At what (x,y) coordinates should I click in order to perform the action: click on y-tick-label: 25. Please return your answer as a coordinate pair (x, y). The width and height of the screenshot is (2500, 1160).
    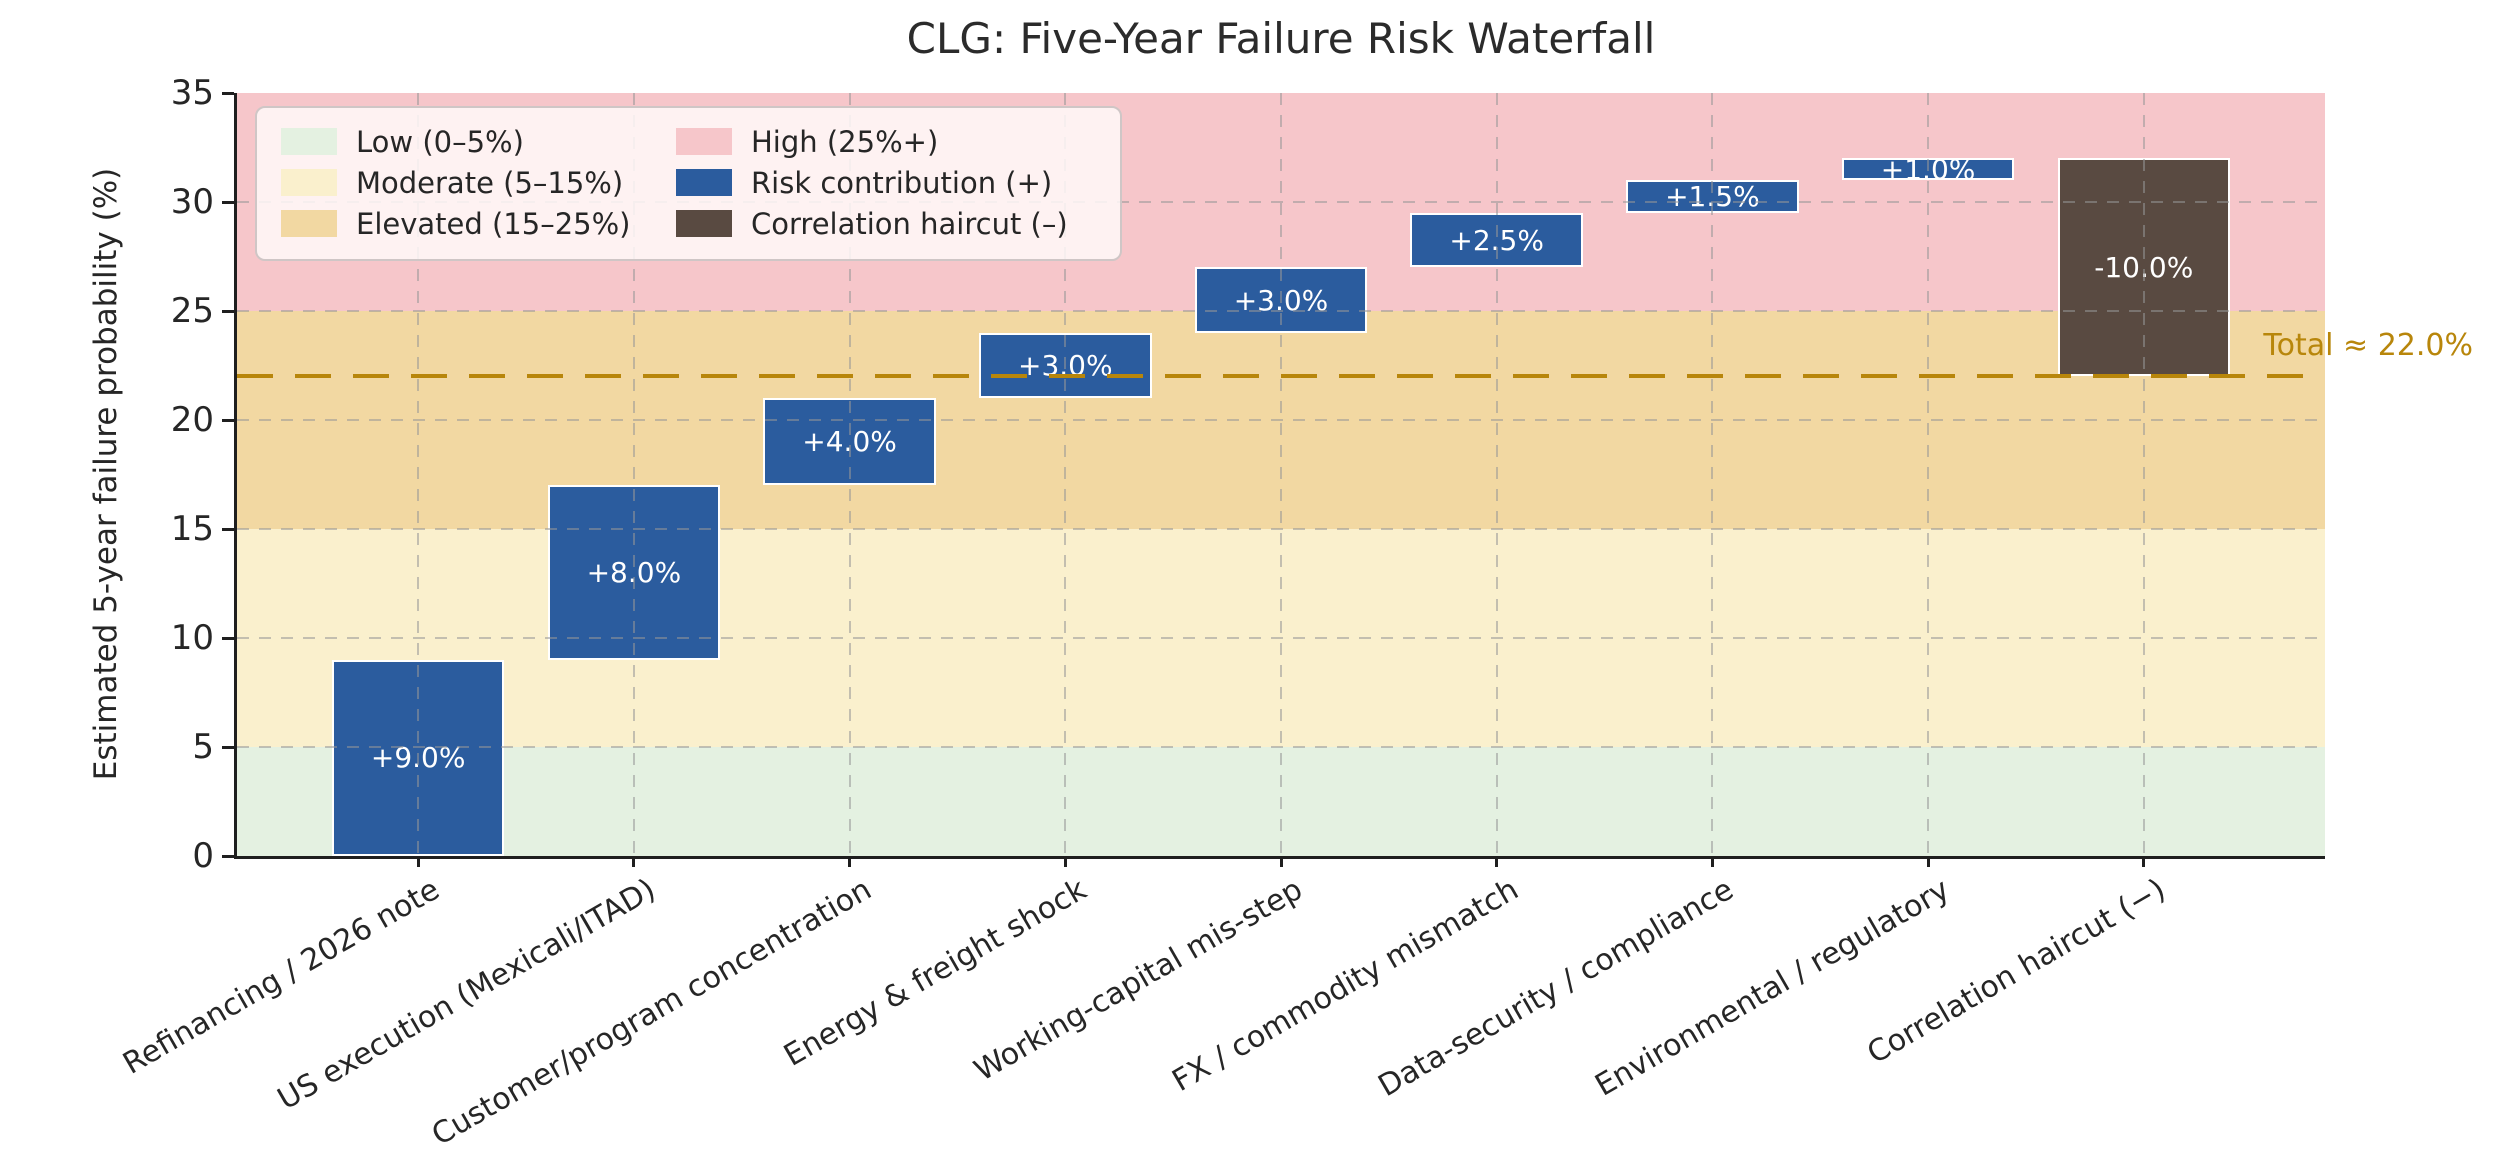
    Looking at the image, I should click on (192, 311).